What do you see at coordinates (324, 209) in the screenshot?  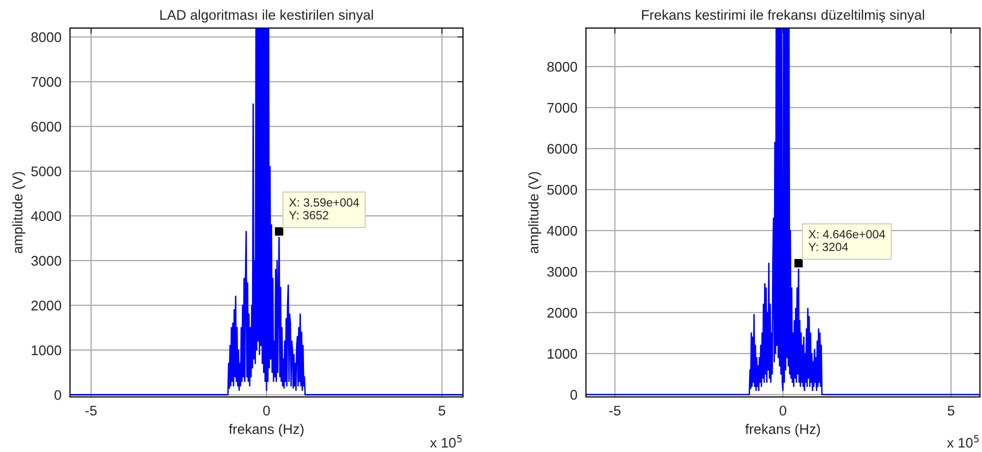 I see `annotation: X: 3.59e+004 Y: 3652` at bounding box center [324, 209].